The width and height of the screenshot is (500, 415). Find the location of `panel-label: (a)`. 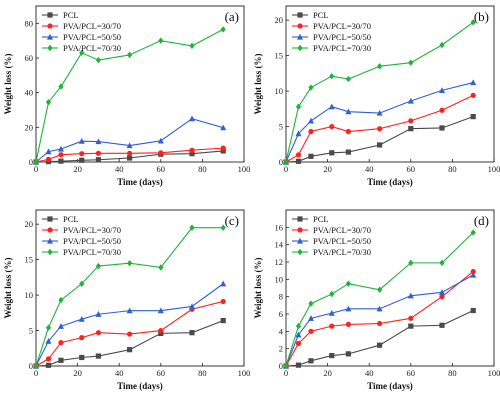

panel-label: (a) is located at coordinates (232, 16).